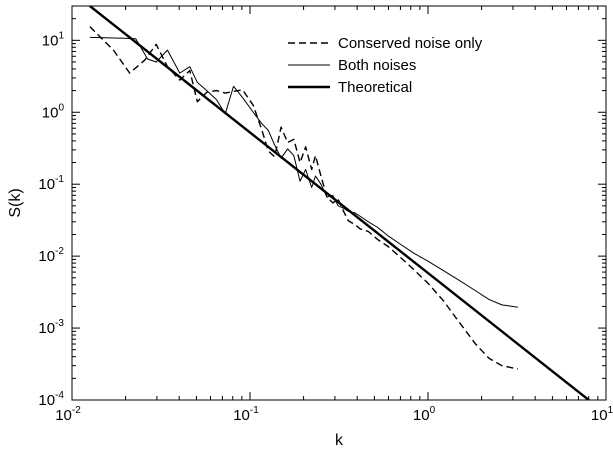 This screenshot has height=452, width=613. I want to click on y-tick-label: 10⁻³, so click(51, 327).